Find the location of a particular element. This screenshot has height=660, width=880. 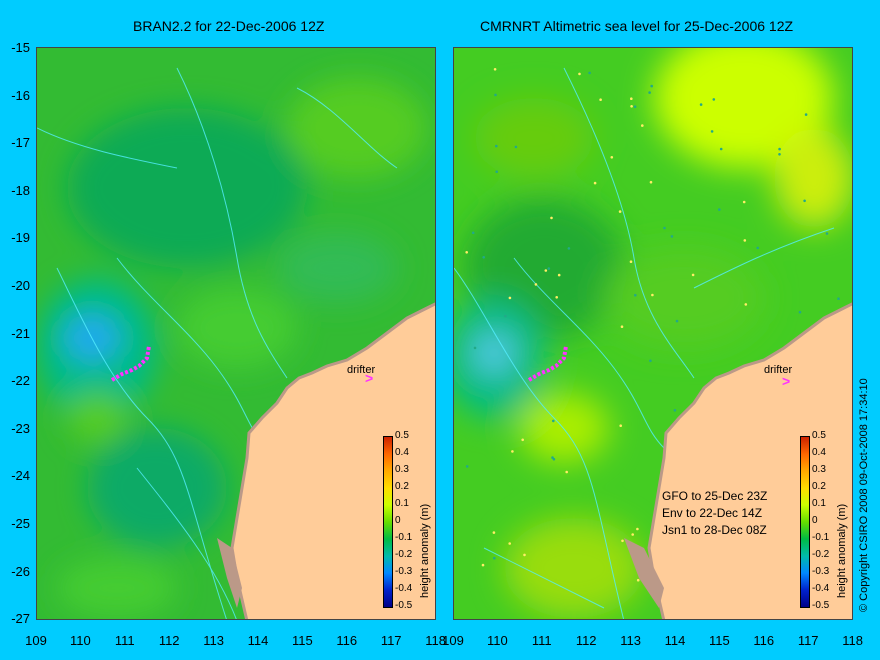

y-tick-label: -26 is located at coordinates (20, 571).